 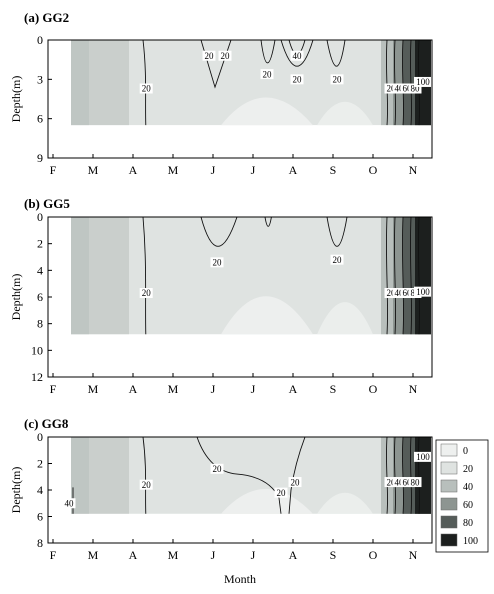 I want to click on x-tick-label: S, so click(x=333, y=389).